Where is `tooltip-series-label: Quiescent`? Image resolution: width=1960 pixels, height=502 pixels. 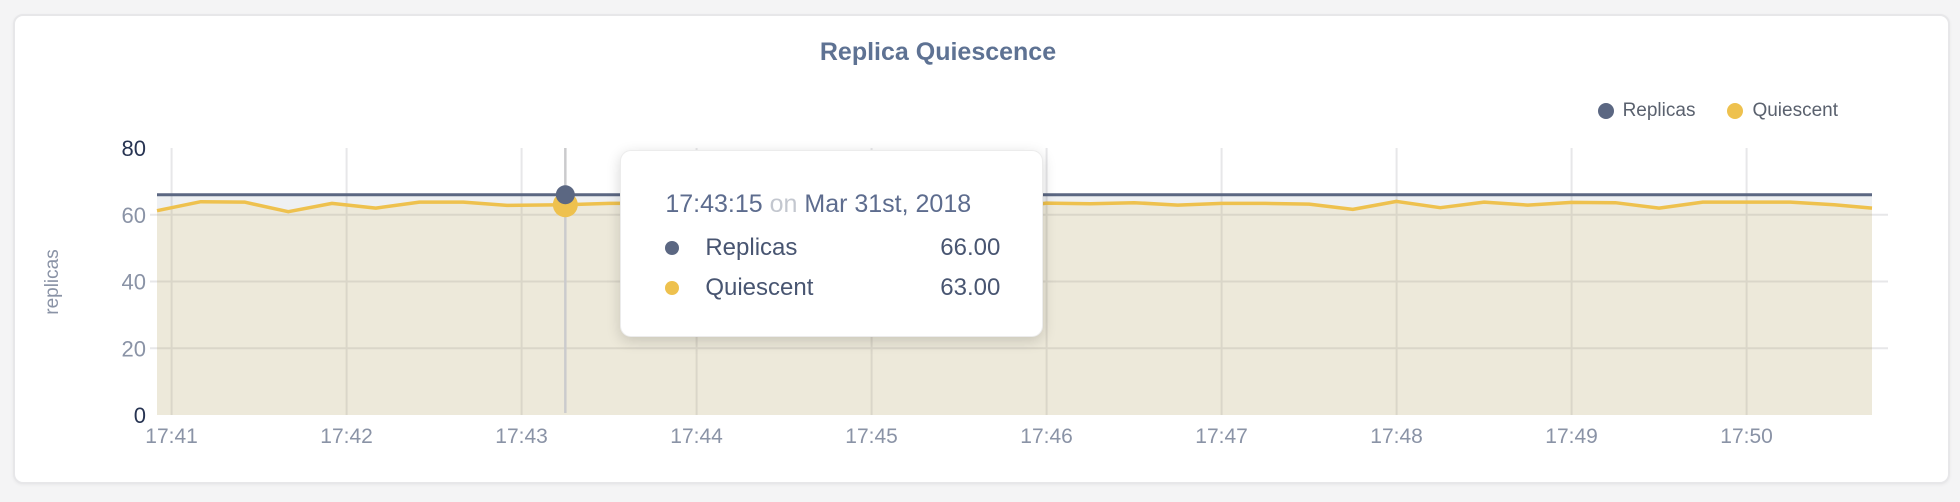 tooltip-series-label: Quiescent is located at coordinates (759, 287).